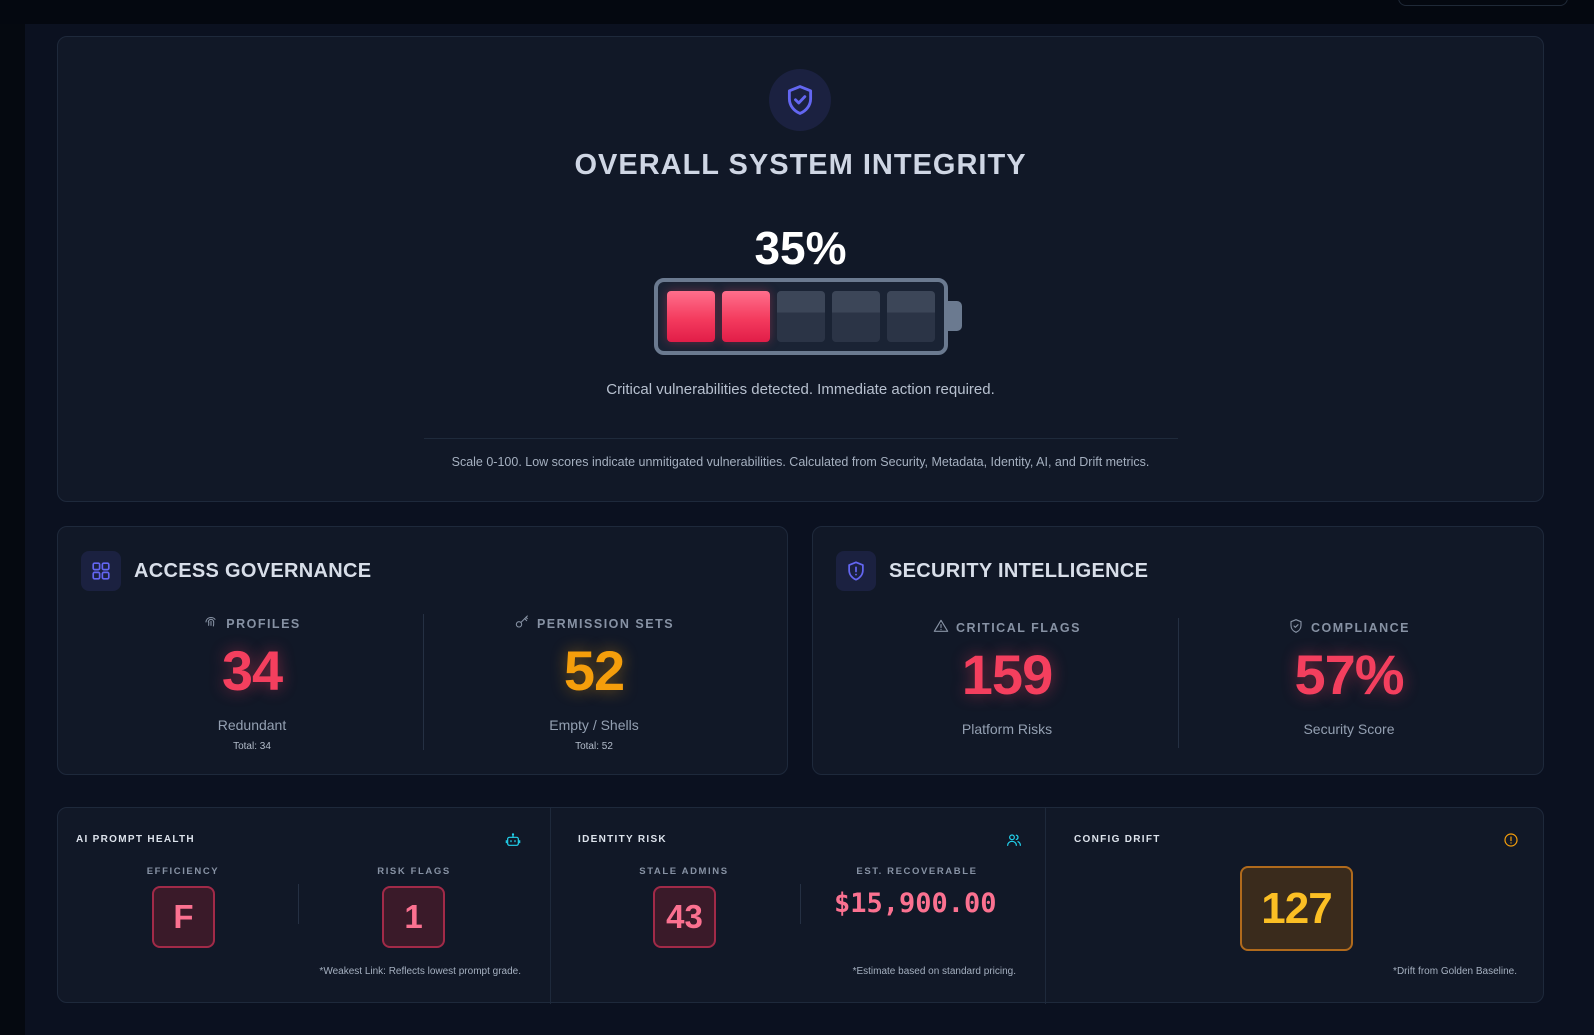  What do you see at coordinates (684, 917) in the screenshot?
I see `stale-admins-value: 43` at bounding box center [684, 917].